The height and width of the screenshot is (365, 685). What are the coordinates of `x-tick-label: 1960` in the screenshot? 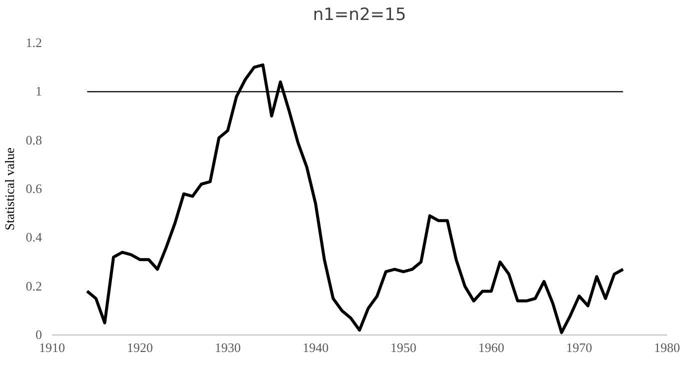 It's located at (491, 347).